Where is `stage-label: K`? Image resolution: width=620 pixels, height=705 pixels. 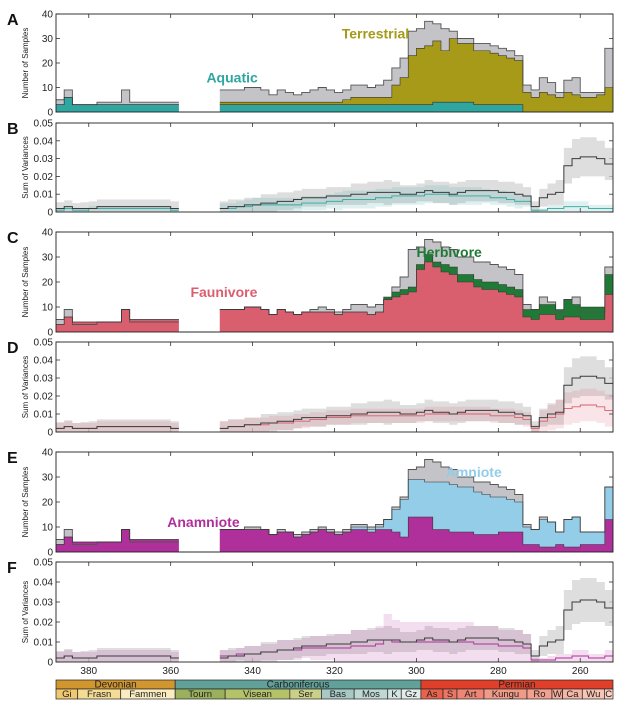
stage-label: K is located at coordinates (394, 694).